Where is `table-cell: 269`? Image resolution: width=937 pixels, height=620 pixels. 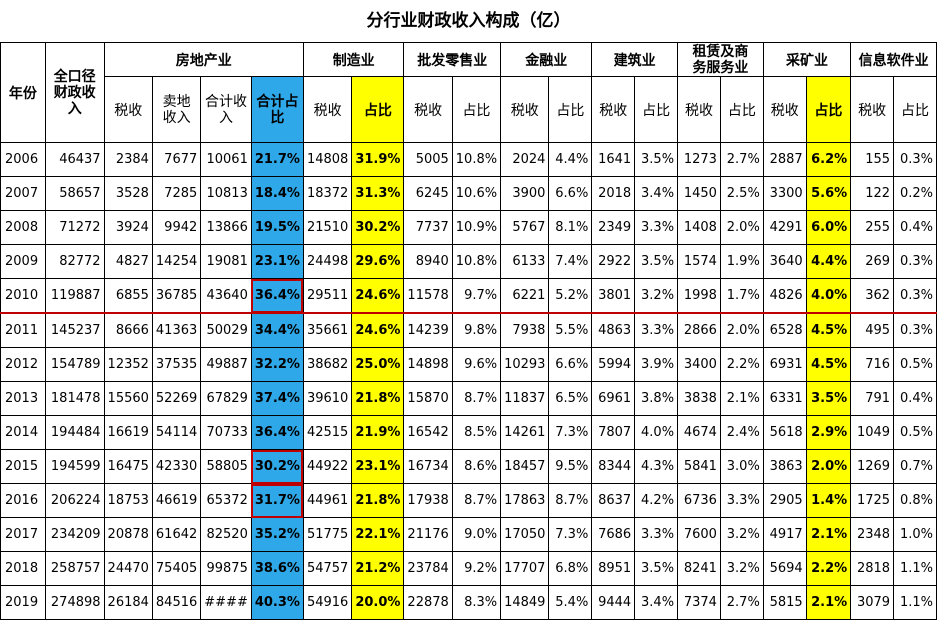 table-cell: 269 is located at coordinates (872, 261).